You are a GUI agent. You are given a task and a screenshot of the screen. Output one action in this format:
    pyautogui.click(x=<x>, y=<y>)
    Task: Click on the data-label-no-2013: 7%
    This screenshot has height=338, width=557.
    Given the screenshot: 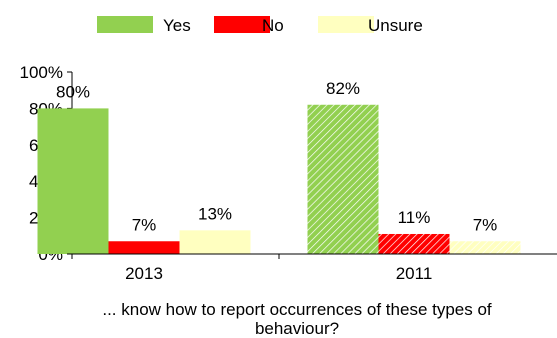 What is the action you would take?
    pyautogui.click(x=144, y=224)
    